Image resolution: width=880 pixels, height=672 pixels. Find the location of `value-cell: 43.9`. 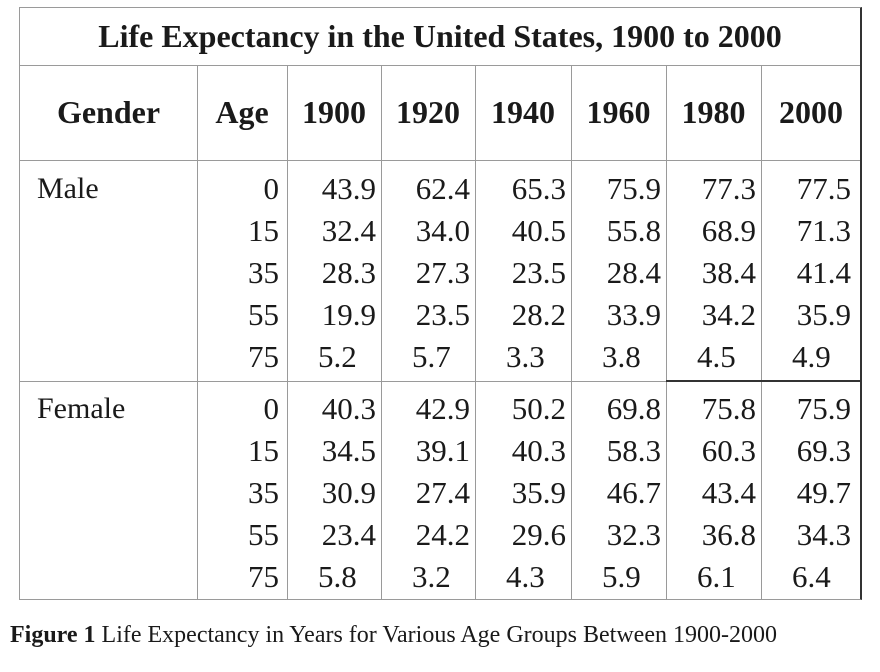

value-cell: 43.9 is located at coordinates (348, 188).